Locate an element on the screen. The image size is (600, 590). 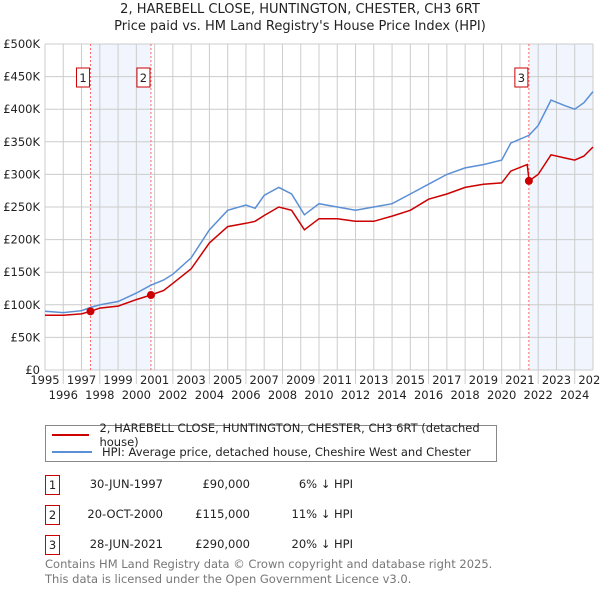
sale-label-number: 1 is located at coordinates (82, 78).